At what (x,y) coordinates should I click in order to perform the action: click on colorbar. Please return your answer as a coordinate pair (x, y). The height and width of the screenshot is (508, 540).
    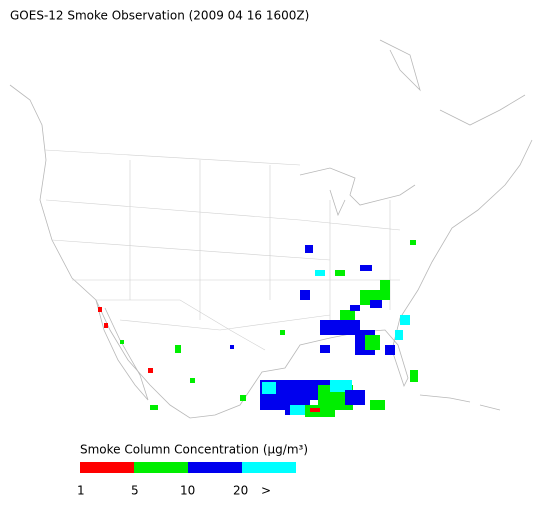
    Looking at the image, I should click on (188, 467).